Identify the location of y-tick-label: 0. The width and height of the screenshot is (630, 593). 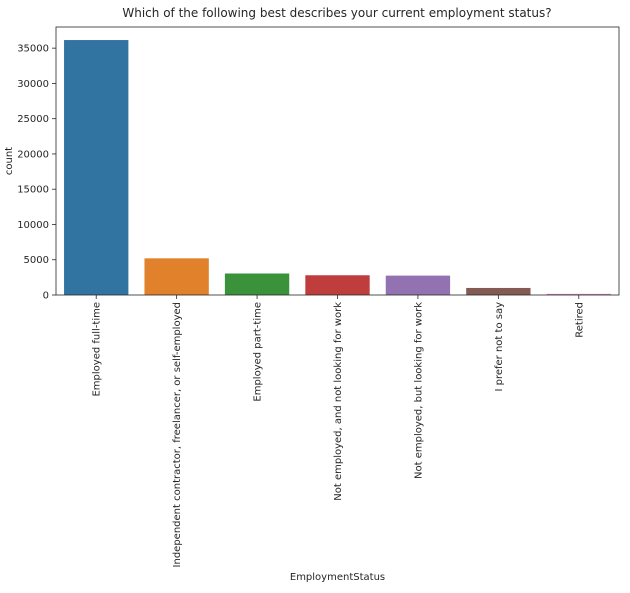
(46, 296).